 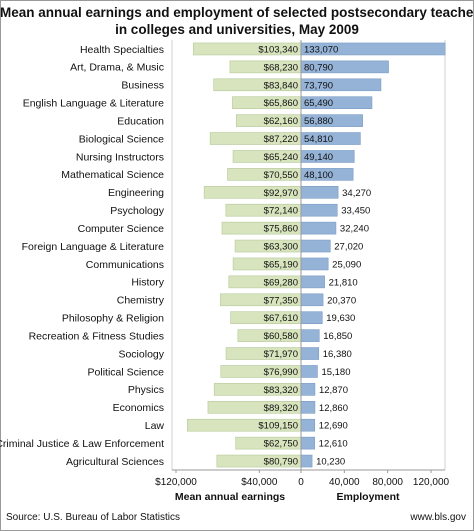 I want to click on category-label: Biological Science, so click(x=121, y=139).